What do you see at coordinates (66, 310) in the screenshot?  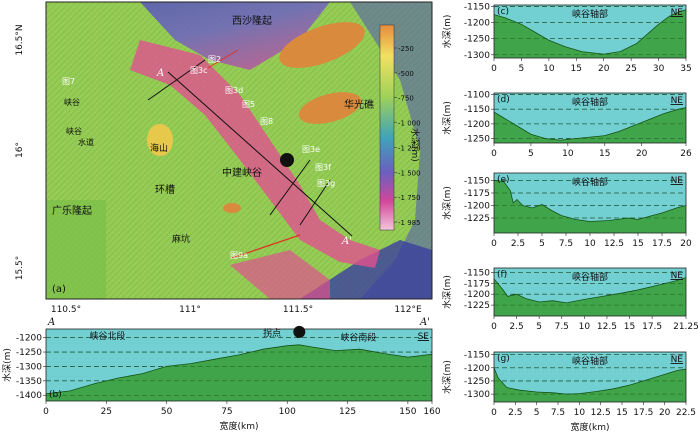 I see `lon-label-110-5: 110.5°` at bounding box center [66, 310].